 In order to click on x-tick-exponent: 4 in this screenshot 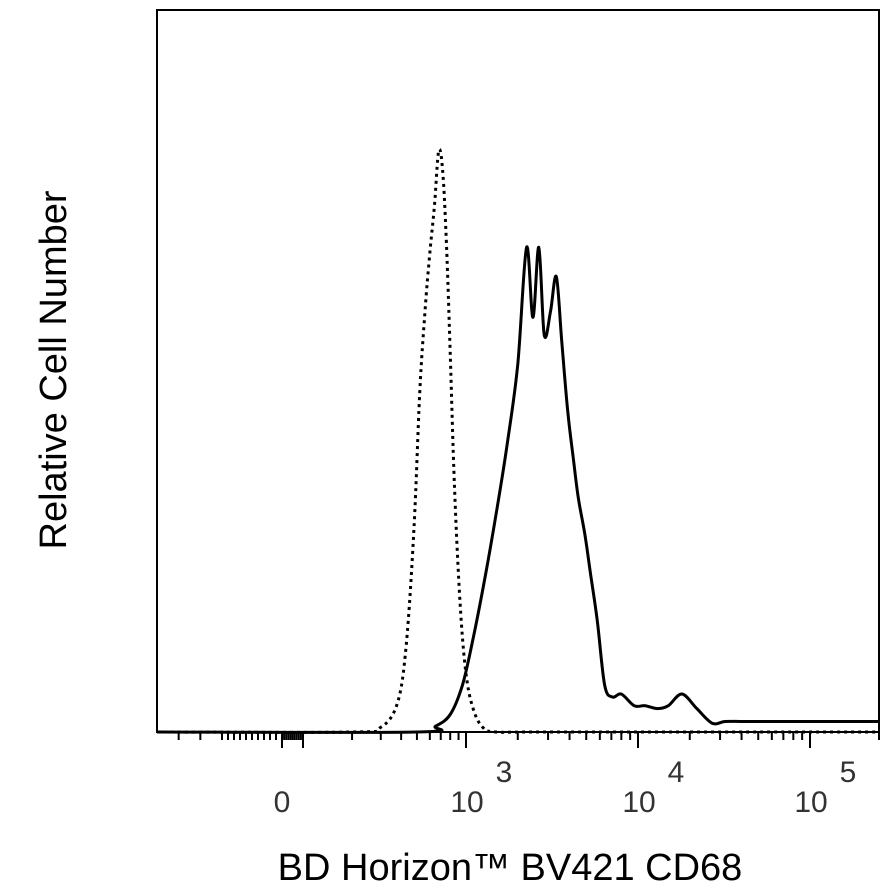, I will do `click(676, 772)`.